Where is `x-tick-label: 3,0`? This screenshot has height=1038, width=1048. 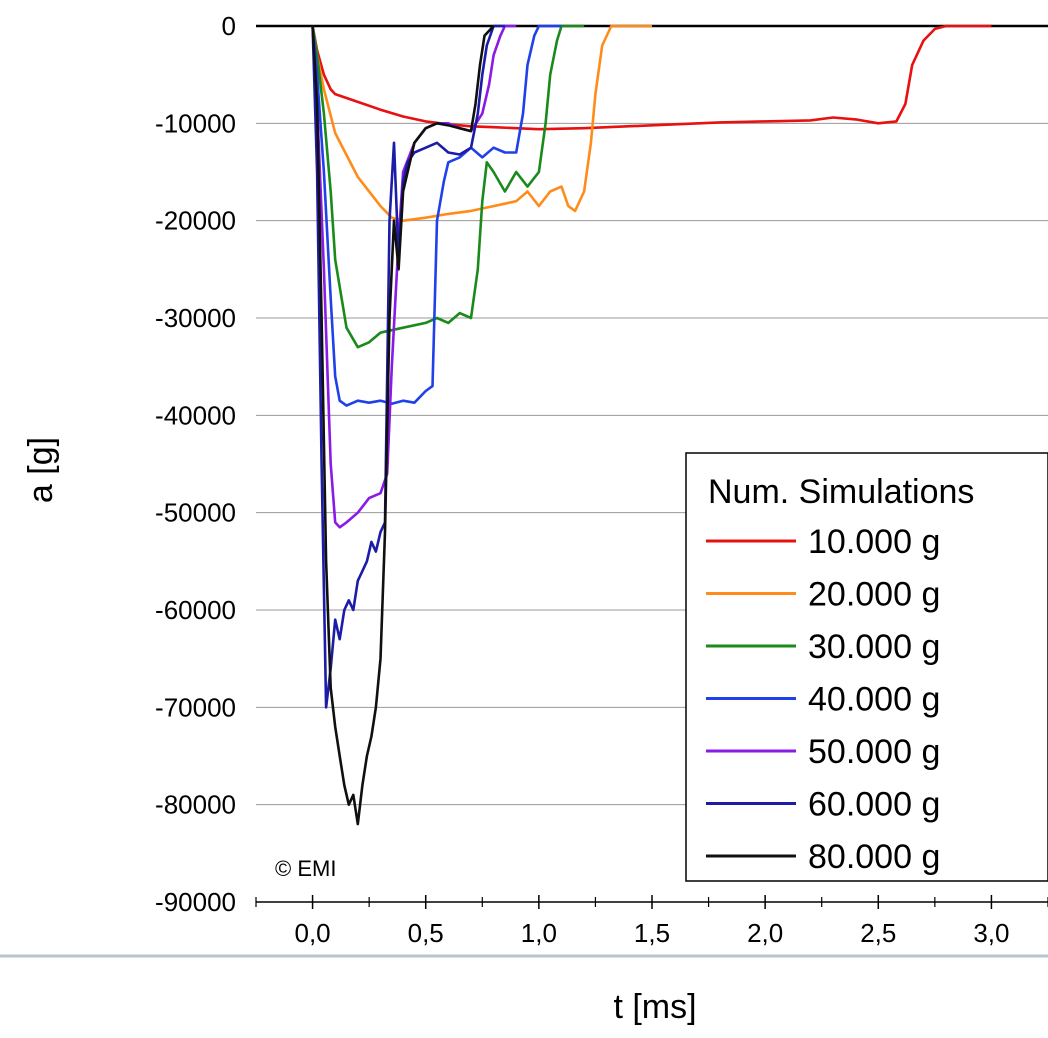 x-tick-label: 3,0 is located at coordinates (991, 933).